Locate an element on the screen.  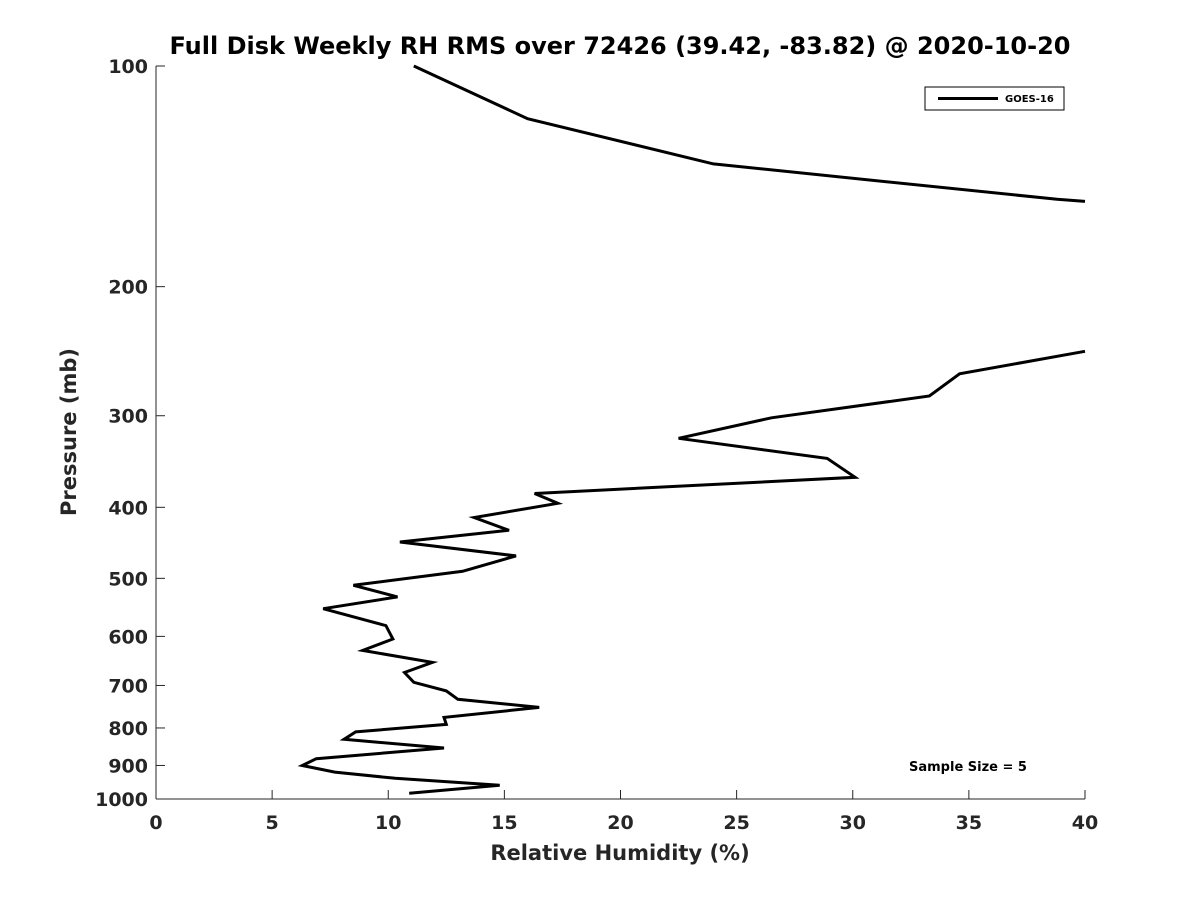
y-tick-label: 200 is located at coordinates (128, 288).